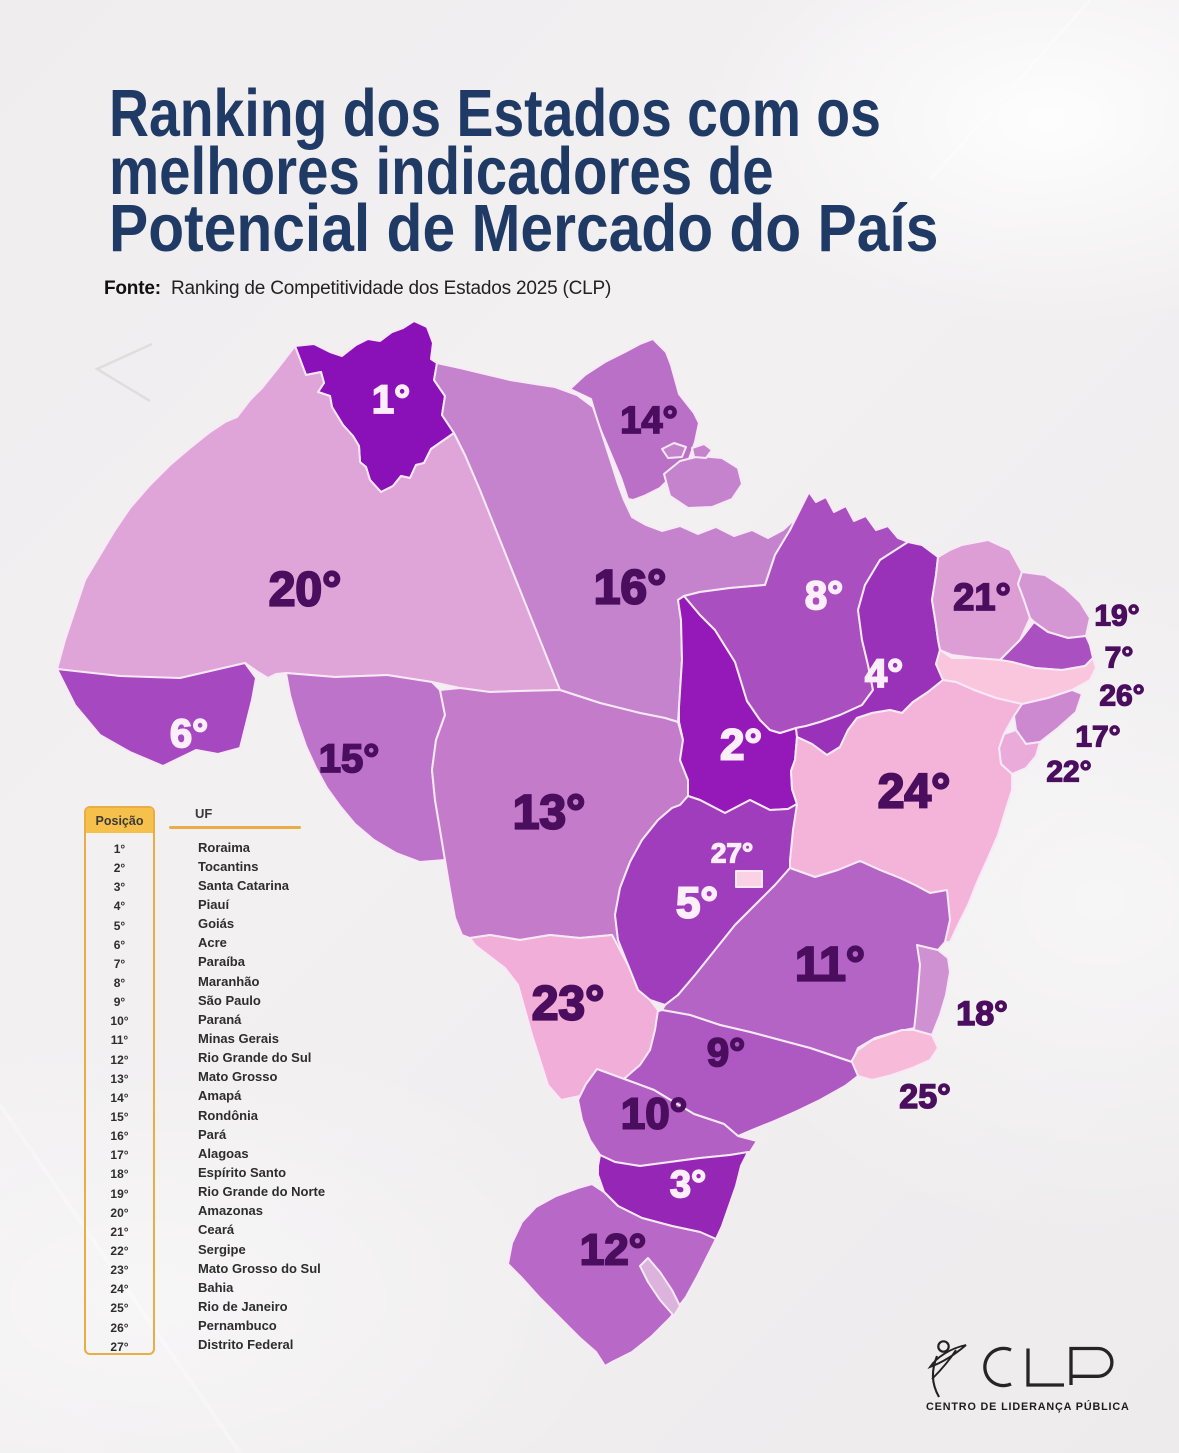 Image resolution: width=1179 pixels, height=1453 pixels. What do you see at coordinates (981, 598) in the screenshot?
I see `svg-text: 21°` at bounding box center [981, 598].